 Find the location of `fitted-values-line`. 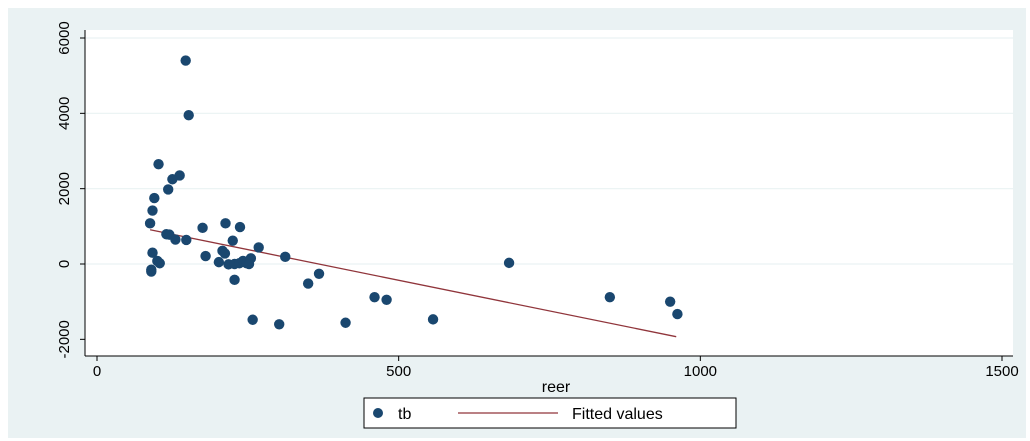

fitted-values-line is located at coordinates (413, 283).